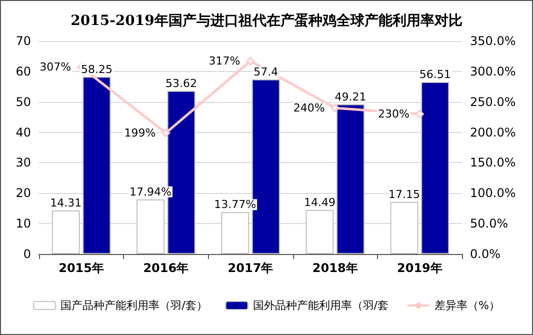  I want to click on x-tick-label: 2018年, so click(335, 268).